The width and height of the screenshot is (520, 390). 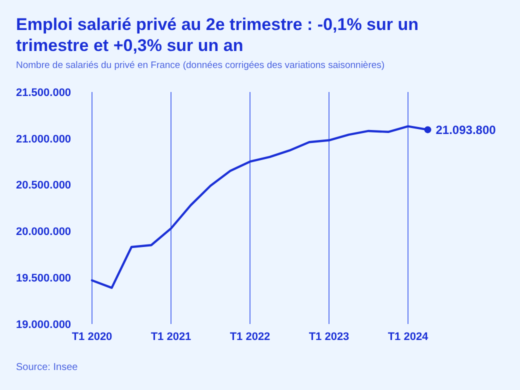 What do you see at coordinates (44, 139) in the screenshot?
I see `y-tick-label: 21.000.000` at bounding box center [44, 139].